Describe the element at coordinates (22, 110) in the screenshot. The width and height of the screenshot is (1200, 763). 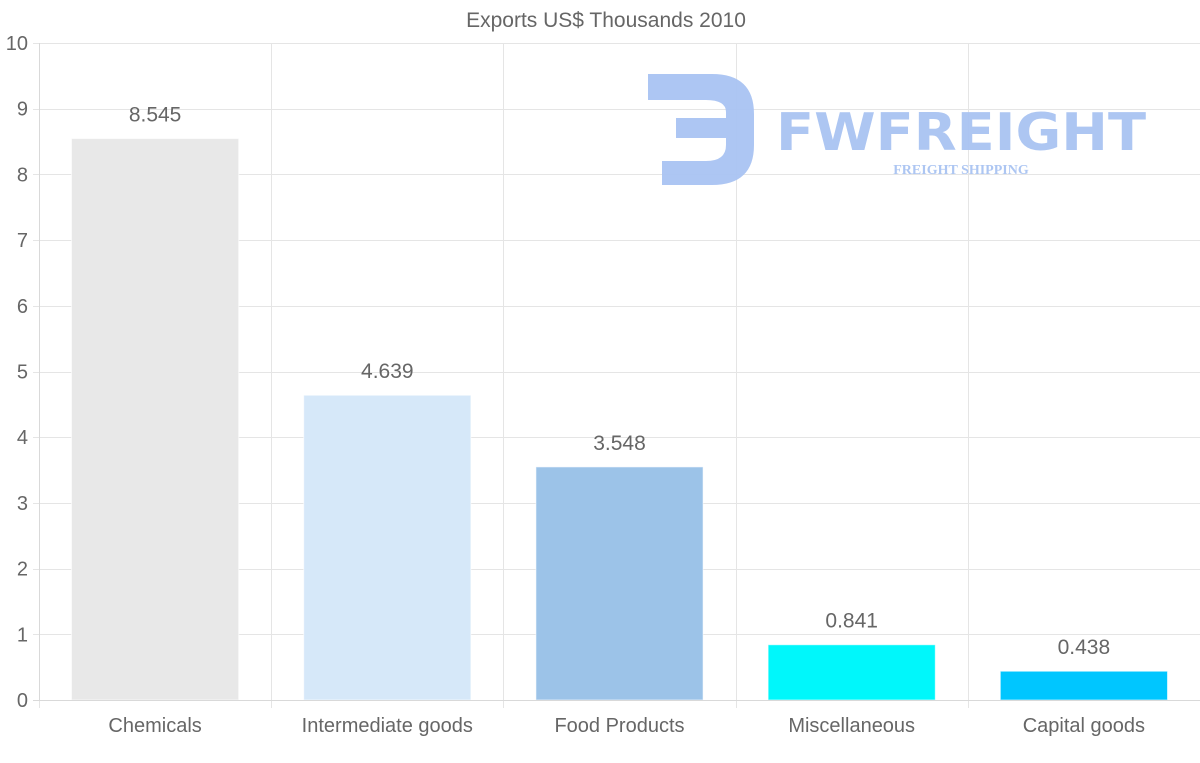
I see `y-tick-label: 9` at that location.